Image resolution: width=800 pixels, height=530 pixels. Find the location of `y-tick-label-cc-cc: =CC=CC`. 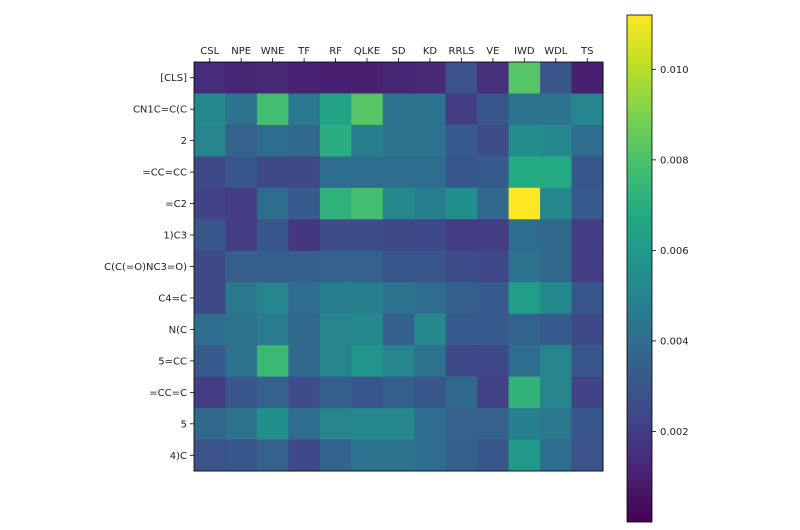

y-tick-label-cc-cc: =CC=CC is located at coordinates (164, 173).